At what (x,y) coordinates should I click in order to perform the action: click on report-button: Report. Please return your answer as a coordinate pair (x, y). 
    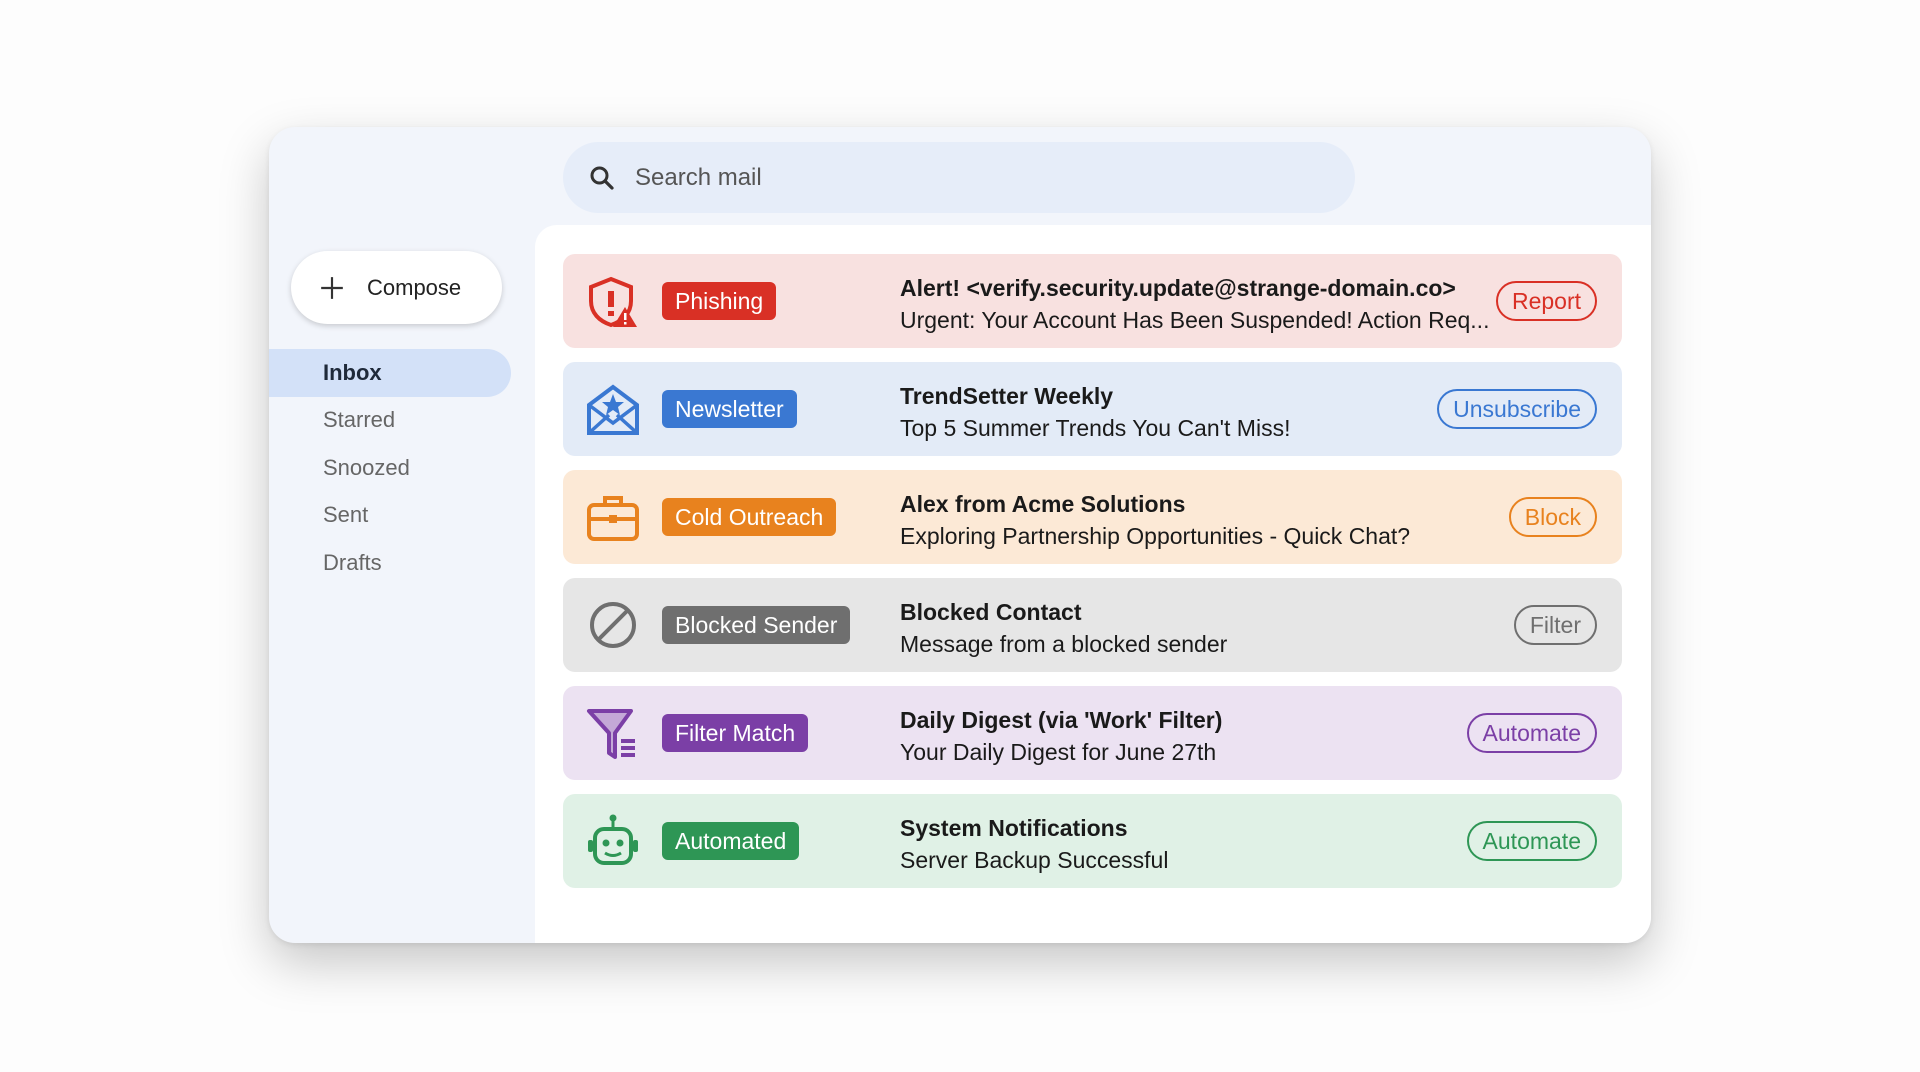
    Looking at the image, I should click on (1546, 301).